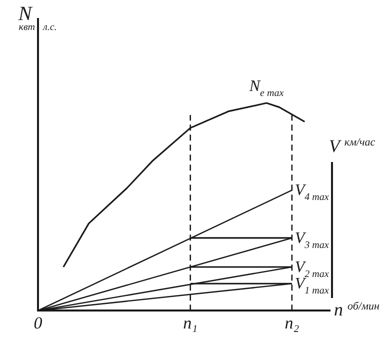 The image size is (384, 339). What do you see at coordinates (357, 310) in the screenshot?
I see `x-axis-title: n об/мин` at bounding box center [357, 310].